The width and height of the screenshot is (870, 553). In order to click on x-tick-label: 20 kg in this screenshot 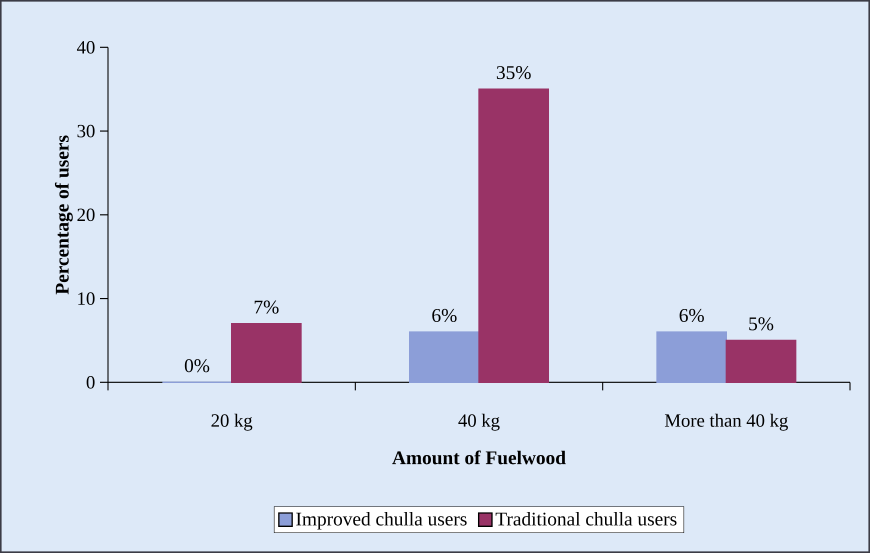, I will do `click(231, 422)`.